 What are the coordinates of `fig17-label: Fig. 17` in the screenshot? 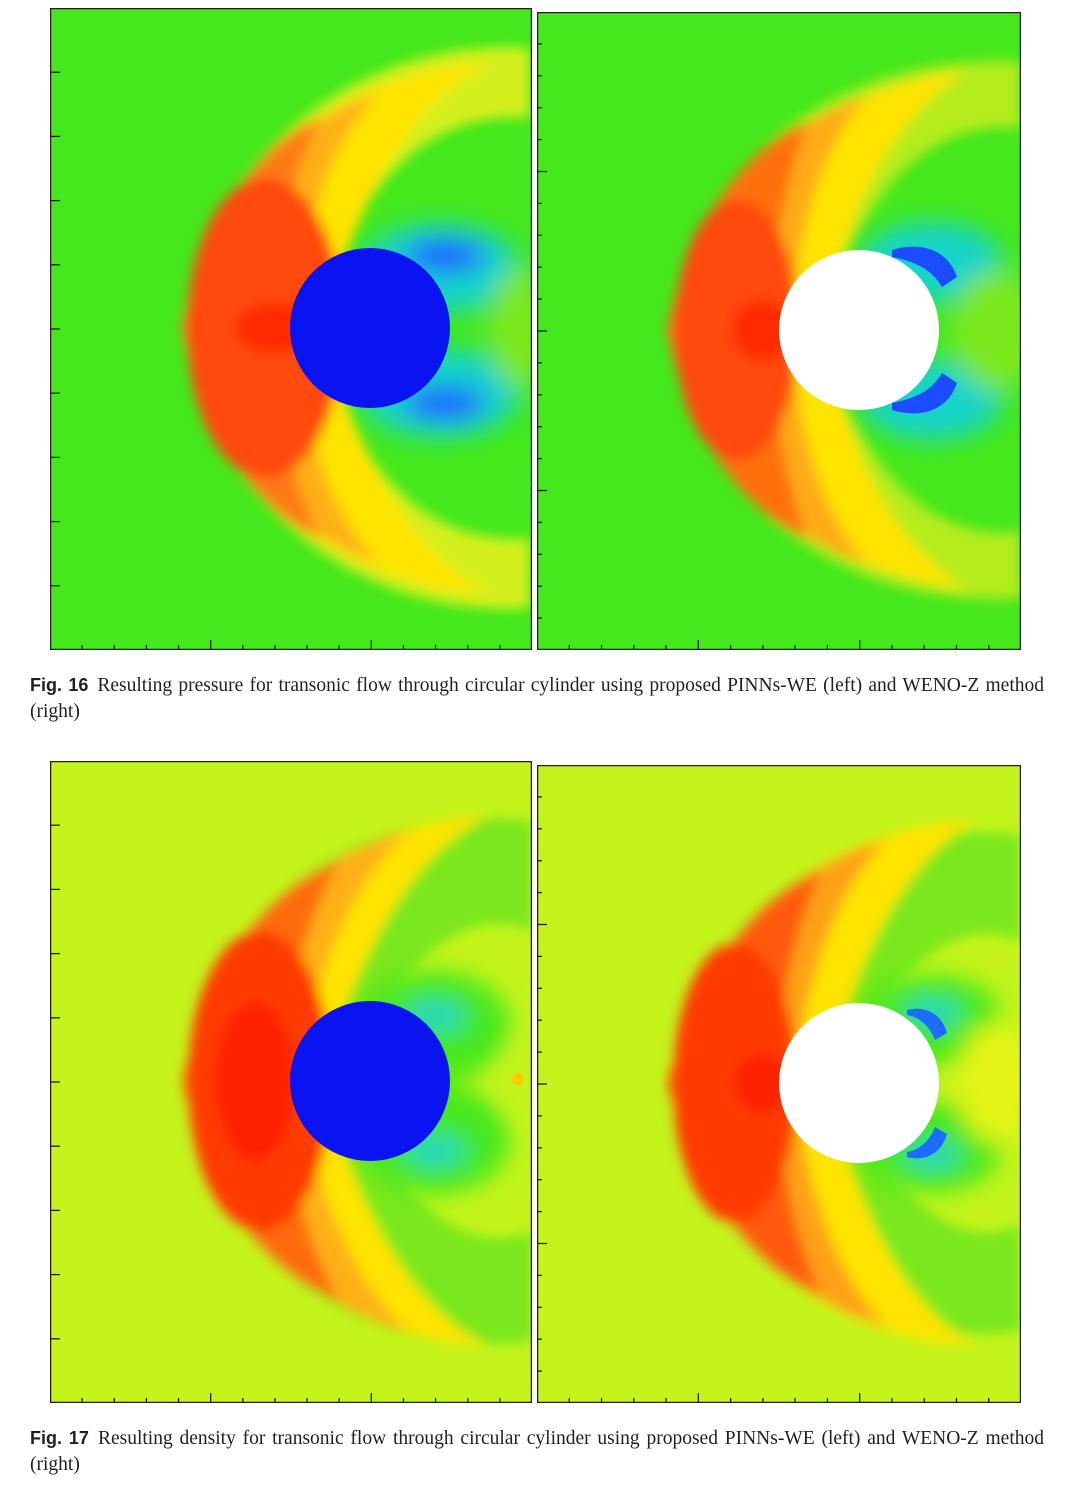 It's located at (59, 1438).